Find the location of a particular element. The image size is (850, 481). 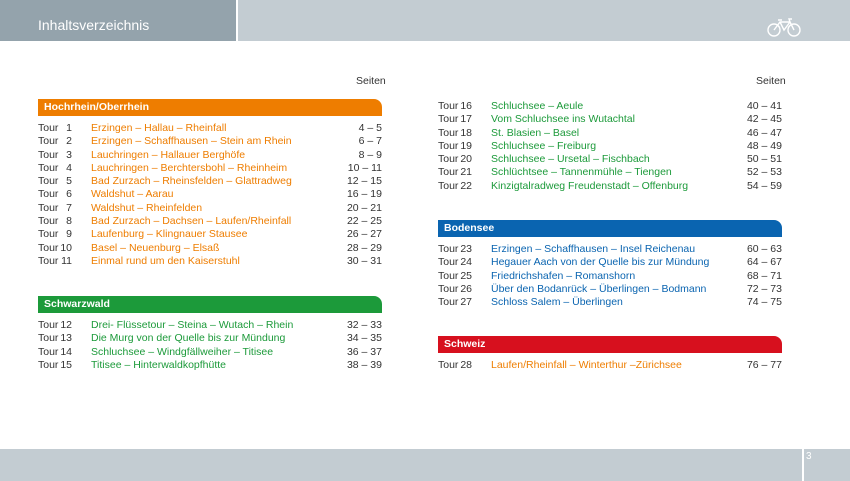

tour-pages: 76 – 77 is located at coordinates (764, 365).